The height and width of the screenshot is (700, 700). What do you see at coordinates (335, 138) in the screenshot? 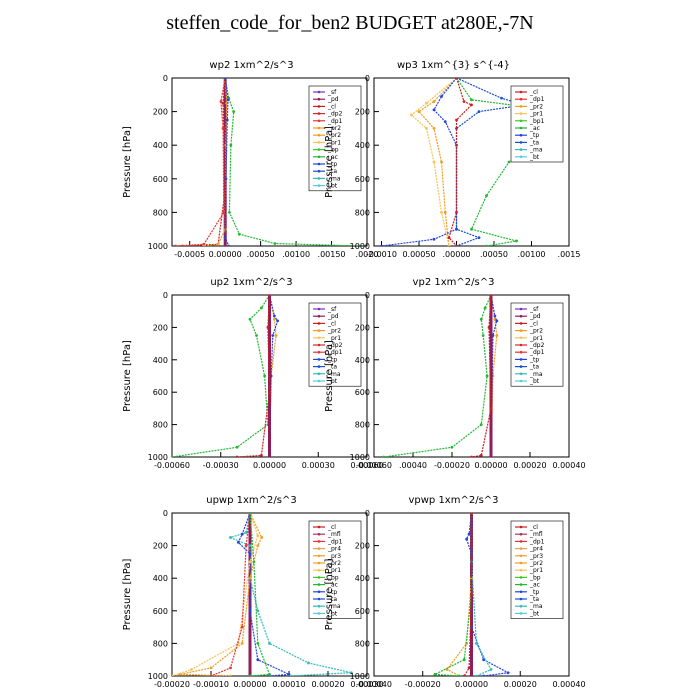
I see `legend-box` at bounding box center [335, 138].